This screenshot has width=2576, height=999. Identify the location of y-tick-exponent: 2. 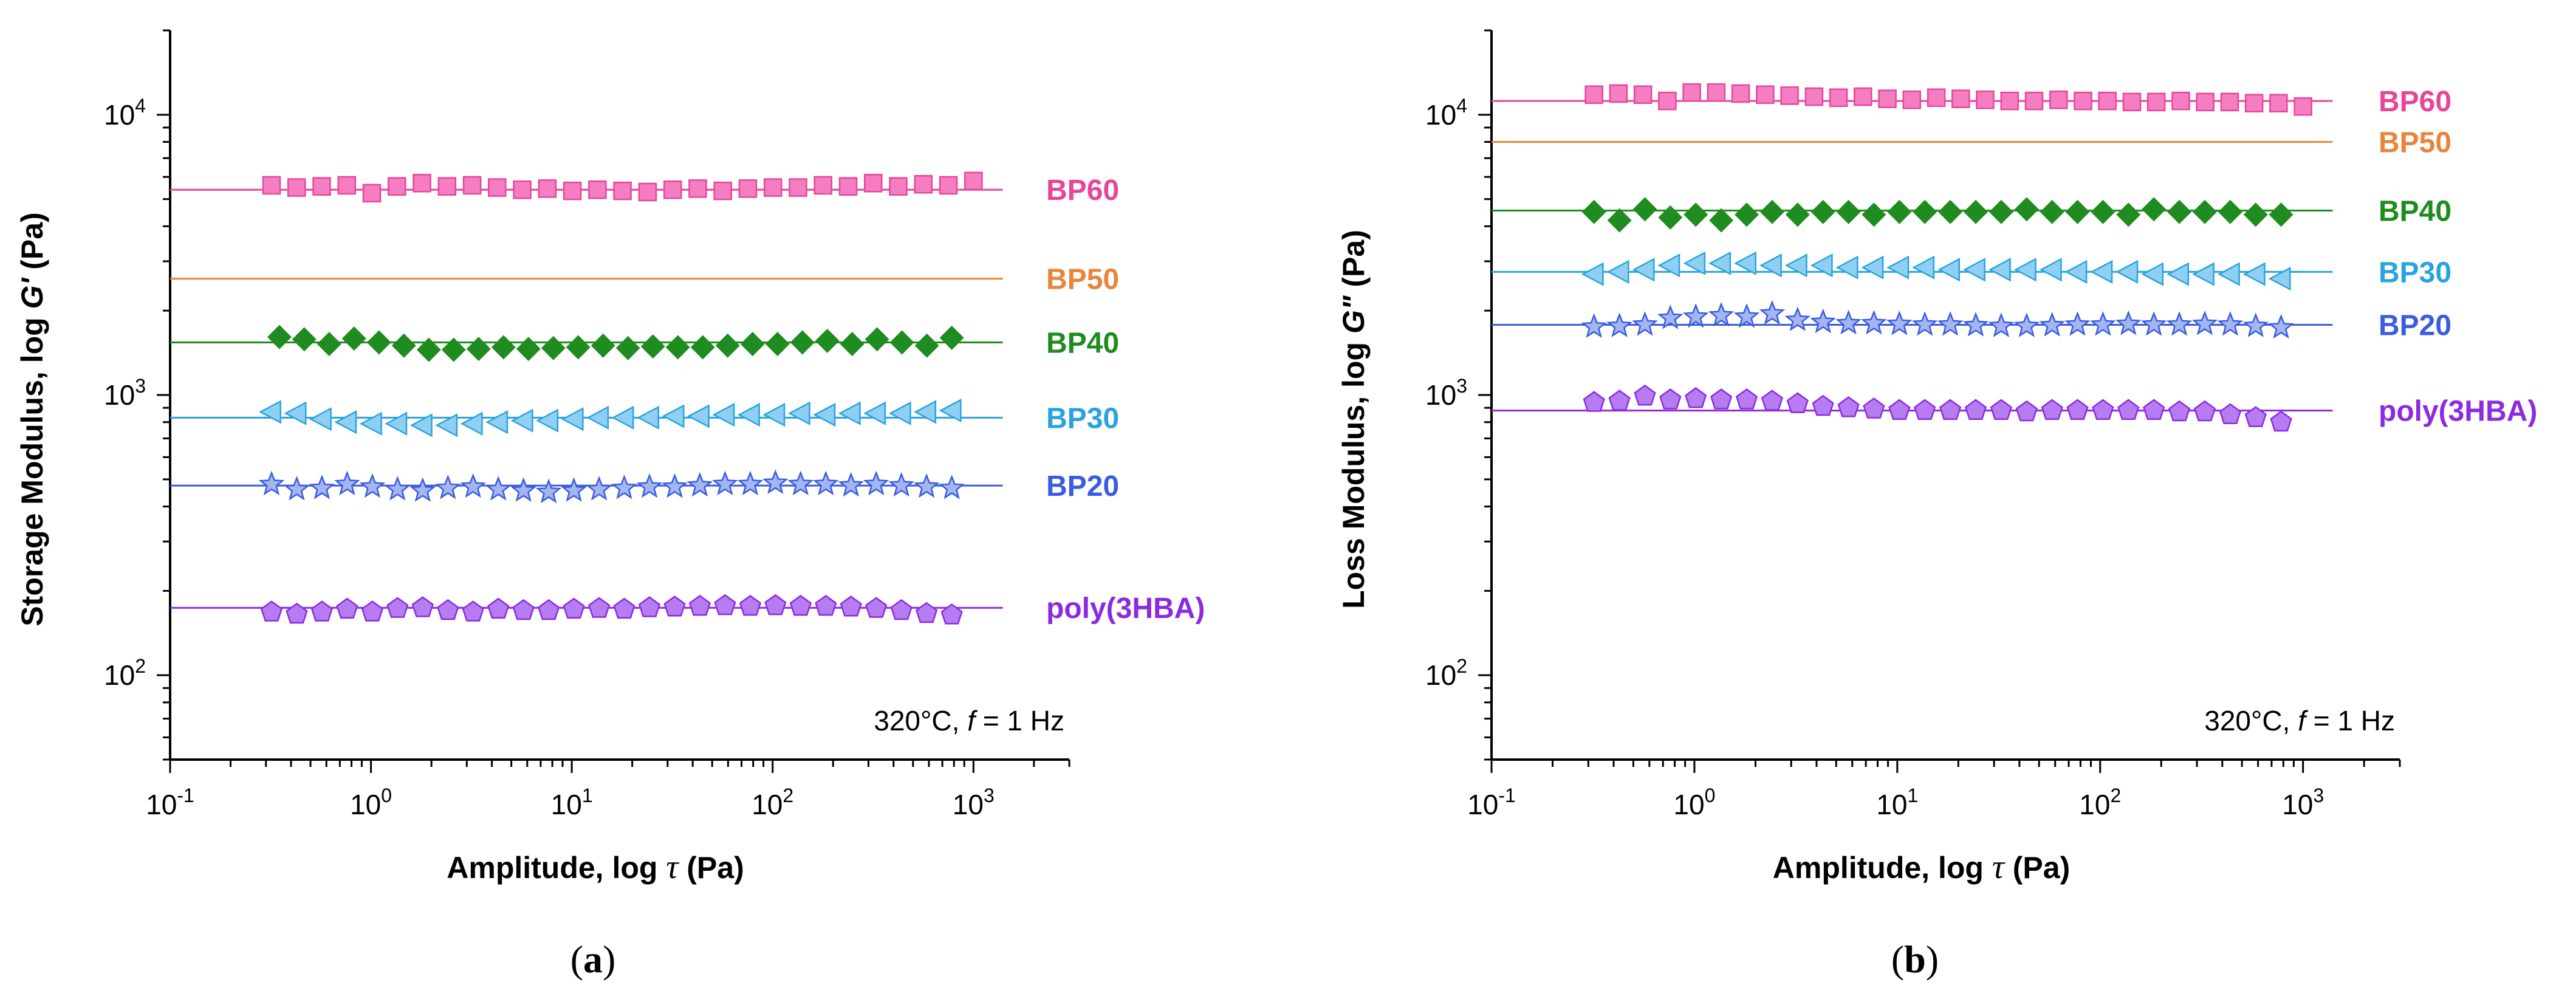
(1461, 666).